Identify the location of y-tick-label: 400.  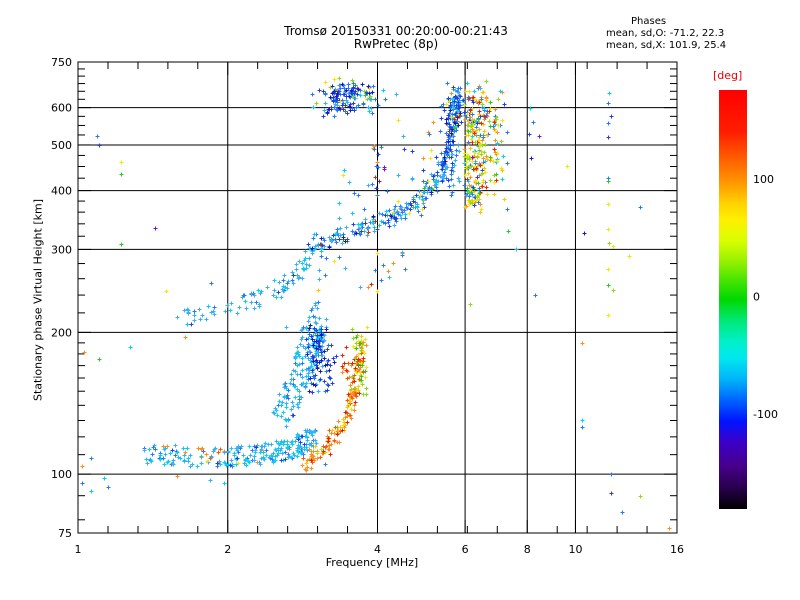
(61, 191).